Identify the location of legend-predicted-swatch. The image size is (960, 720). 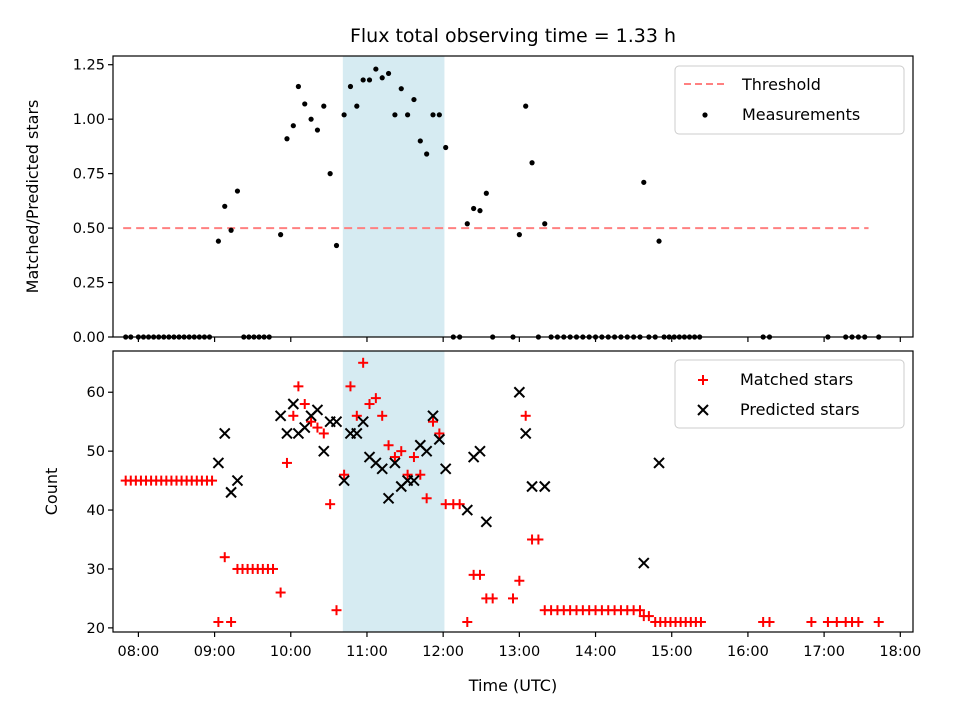
(703, 410).